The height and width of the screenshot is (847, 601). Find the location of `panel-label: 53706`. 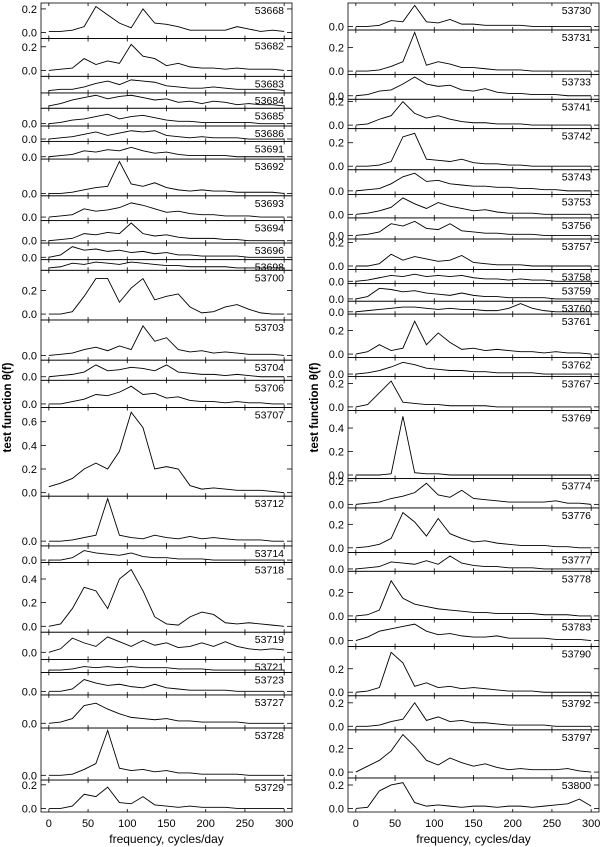

panel-label: 53706 is located at coordinates (269, 388).